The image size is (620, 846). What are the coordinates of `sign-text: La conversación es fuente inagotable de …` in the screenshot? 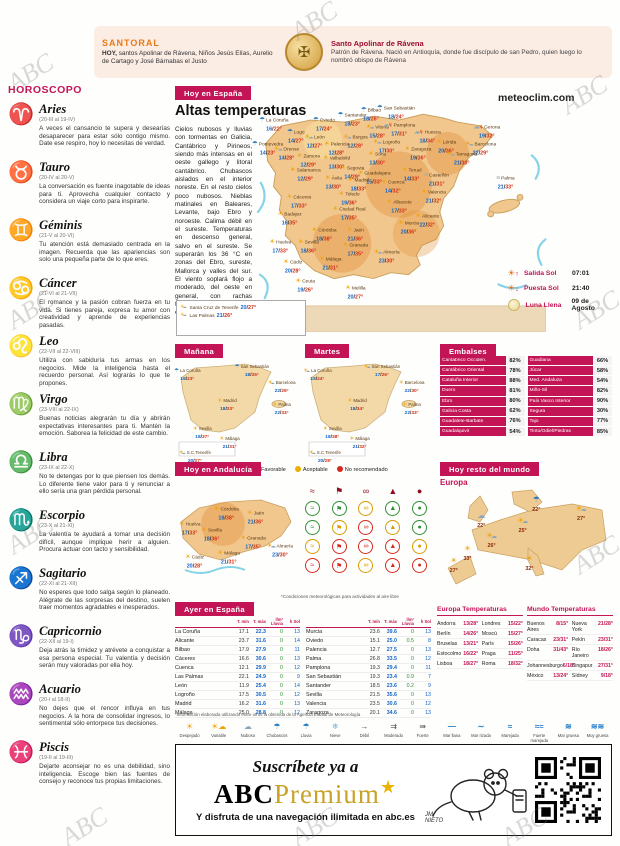 It's located at (104, 194).